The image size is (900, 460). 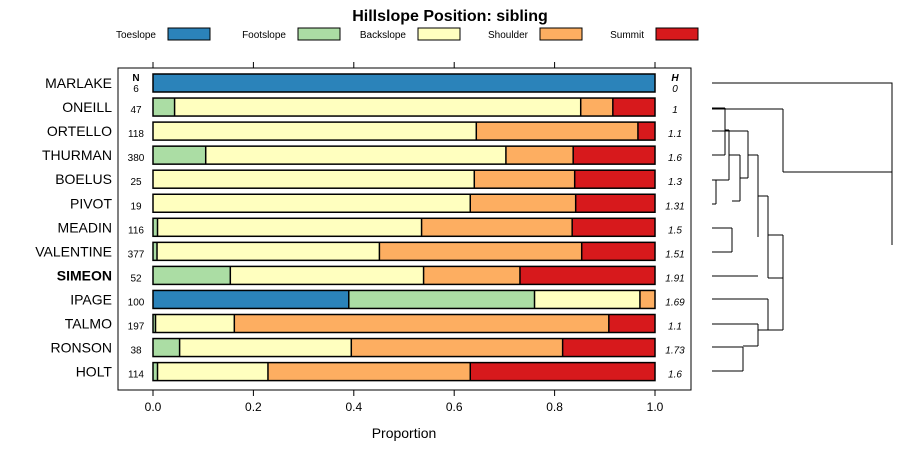 I want to click on row-n-value: 25, so click(x=136, y=182).